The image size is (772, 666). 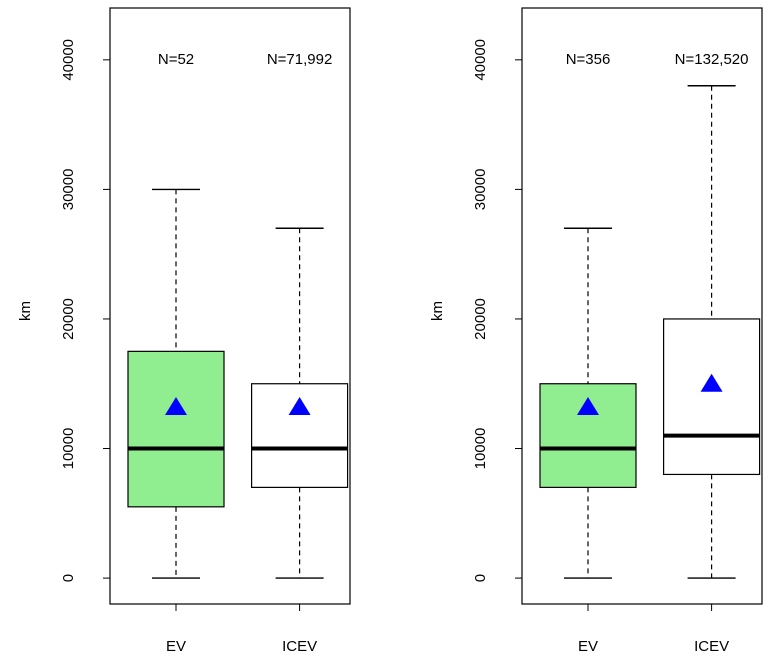 What do you see at coordinates (588, 353) in the screenshot?
I see `box-ev: N=356 EV` at bounding box center [588, 353].